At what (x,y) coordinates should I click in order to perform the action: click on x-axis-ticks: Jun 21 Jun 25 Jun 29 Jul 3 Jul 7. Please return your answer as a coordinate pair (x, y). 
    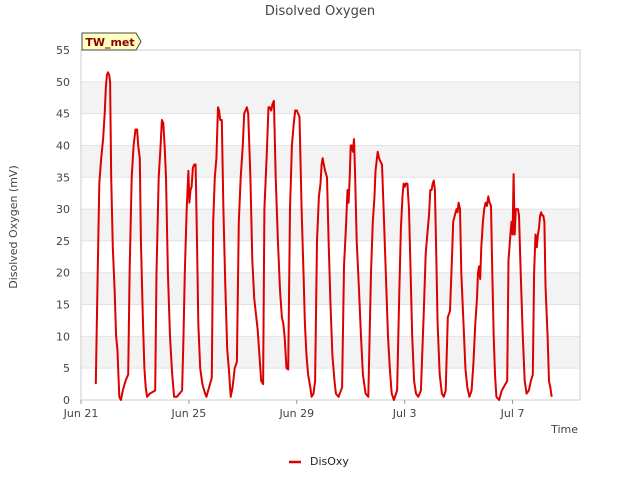
    Looking at the image, I should click on (294, 410).